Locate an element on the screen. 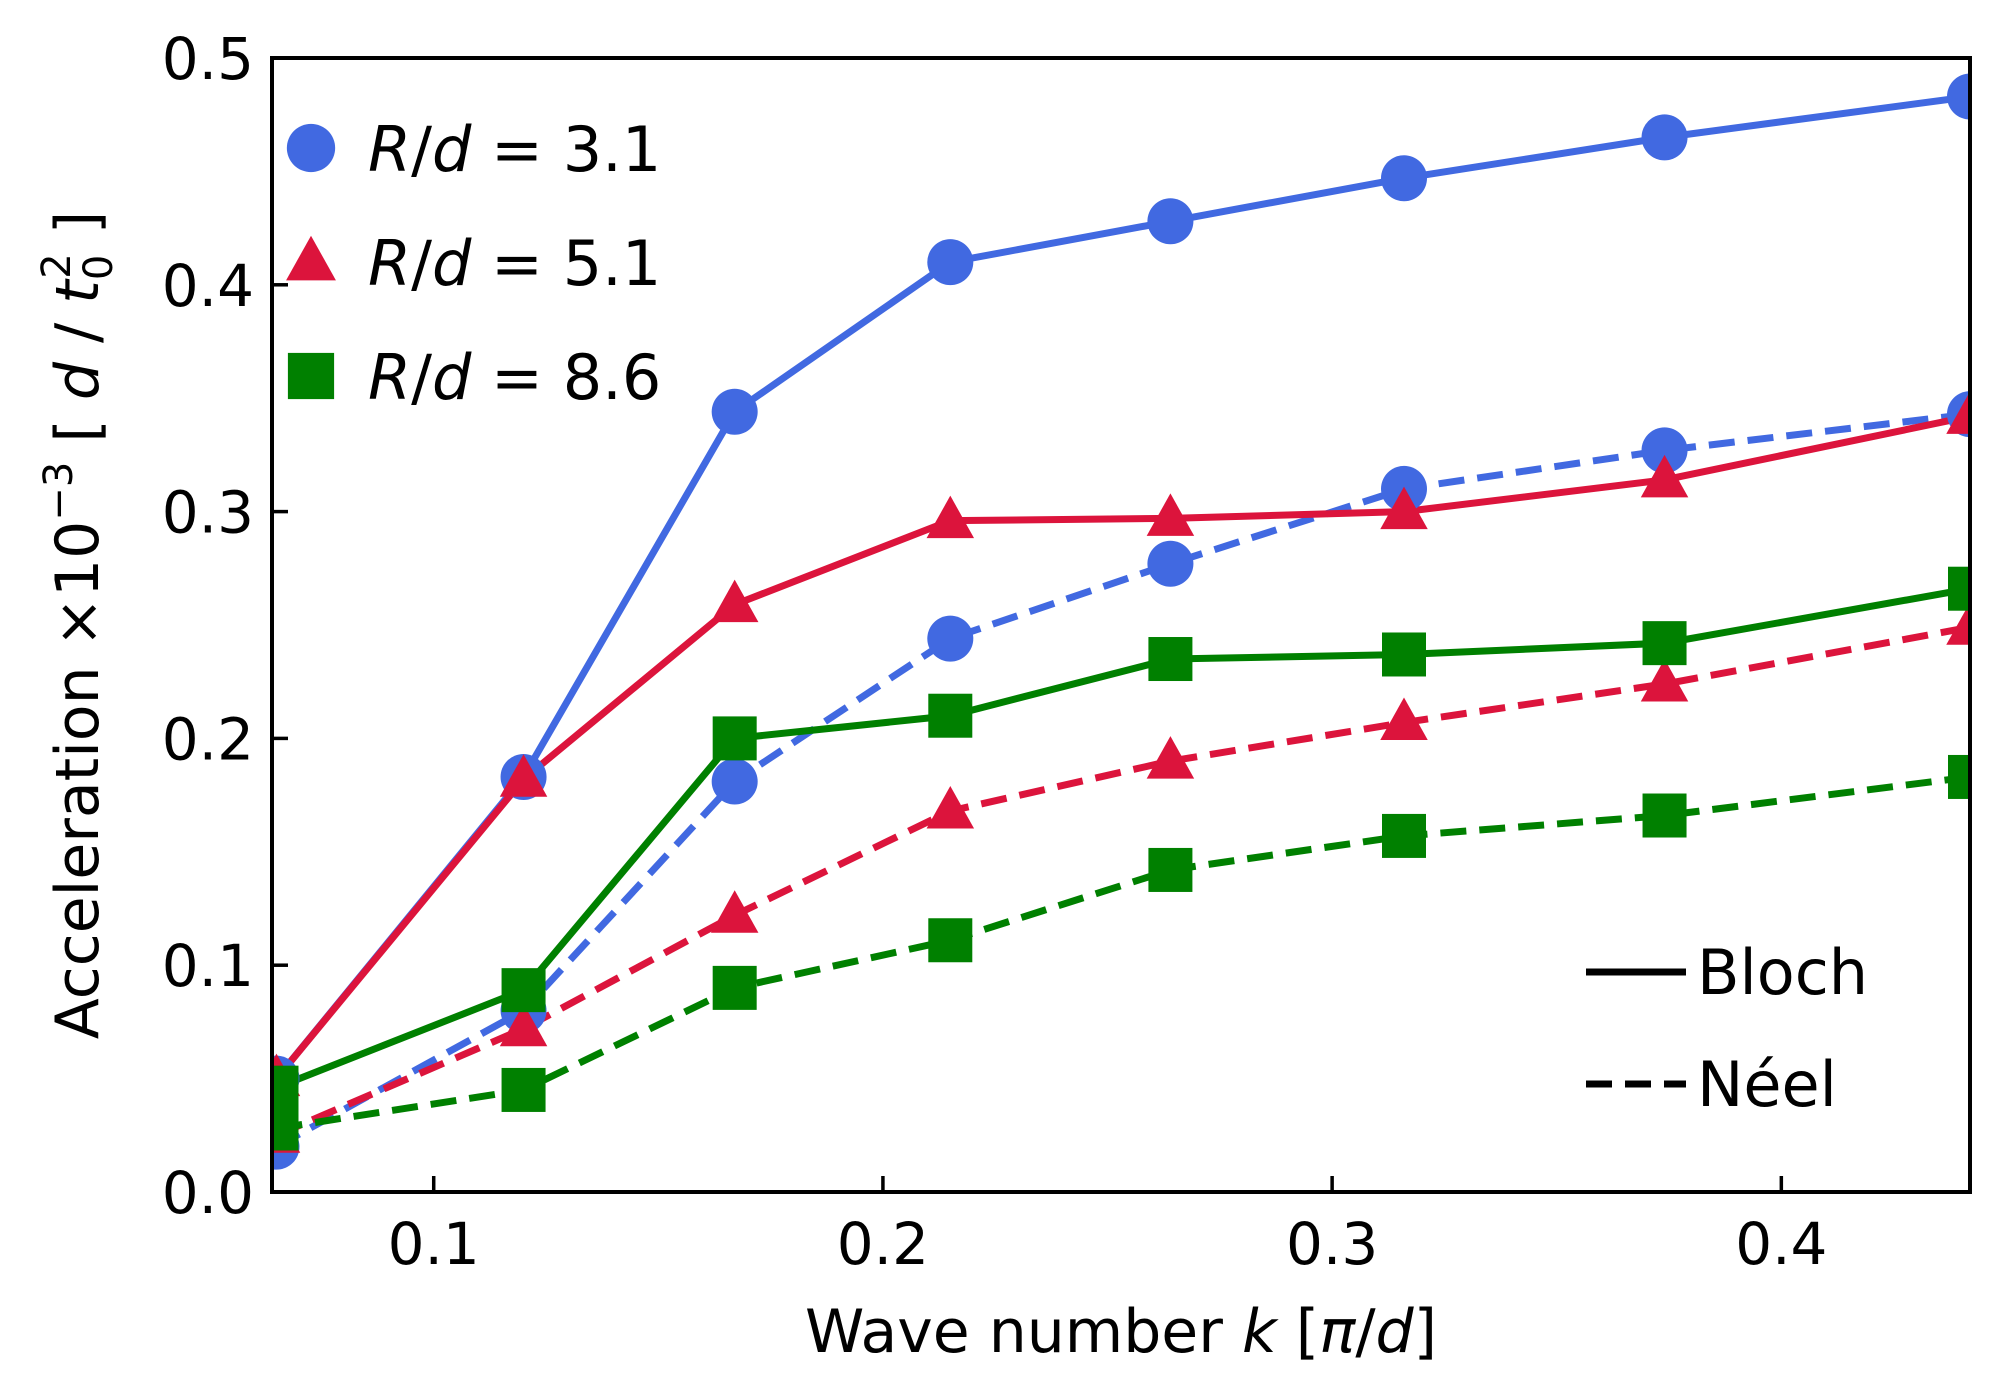 Image resolution: width=1998 pixels, height=1398 pixels. x-tick-label: 0.2 is located at coordinates (883, 1244).